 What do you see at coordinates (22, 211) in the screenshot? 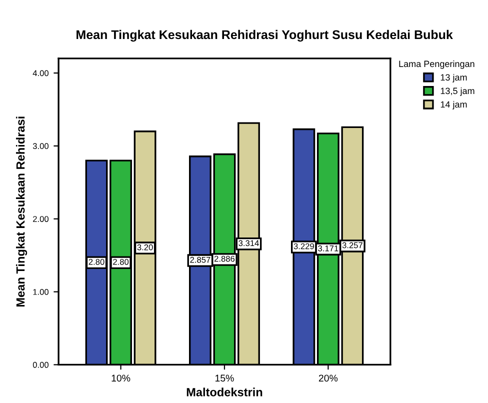
I see `y-axis-title: Mean Tingkat Kesukaan Rehidrasi` at bounding box center [22, 211].